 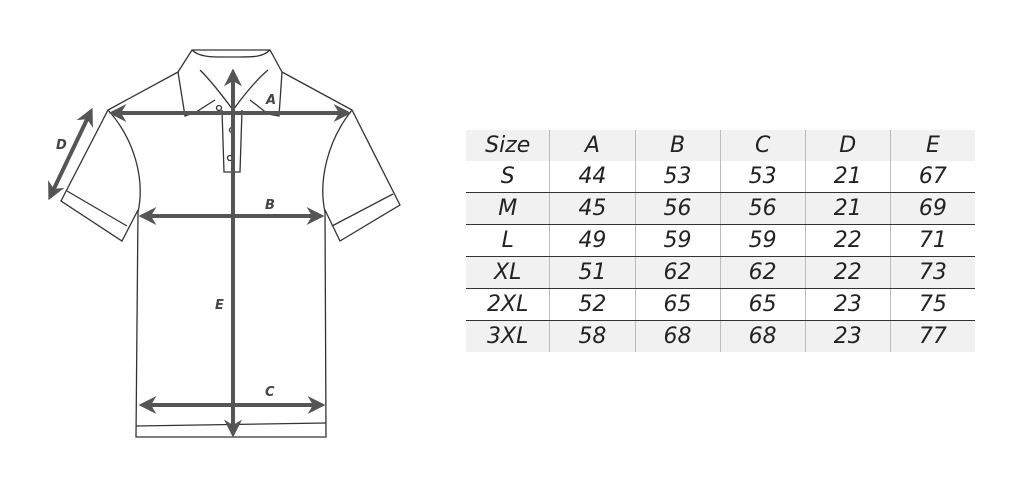 What do you see at coordinates (932, 145) in the screenshot?
I see `header-cell: E` at bounding box center [932, 145].